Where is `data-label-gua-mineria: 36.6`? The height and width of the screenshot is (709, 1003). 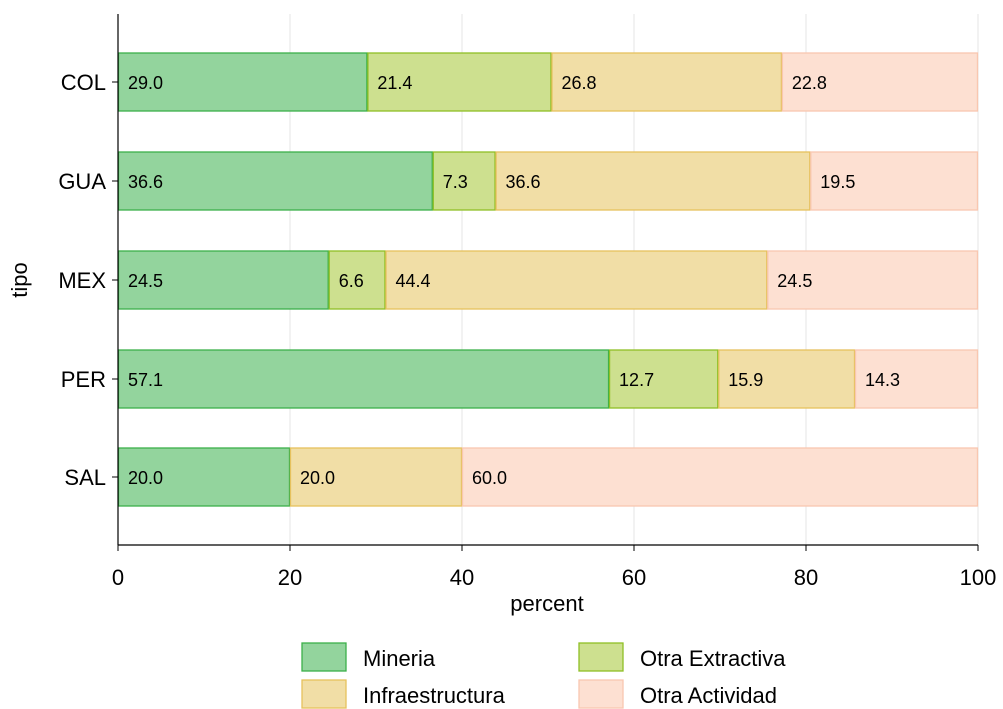 data-label-gua-mineria: 36.6 is located at coordinates (145, 182).